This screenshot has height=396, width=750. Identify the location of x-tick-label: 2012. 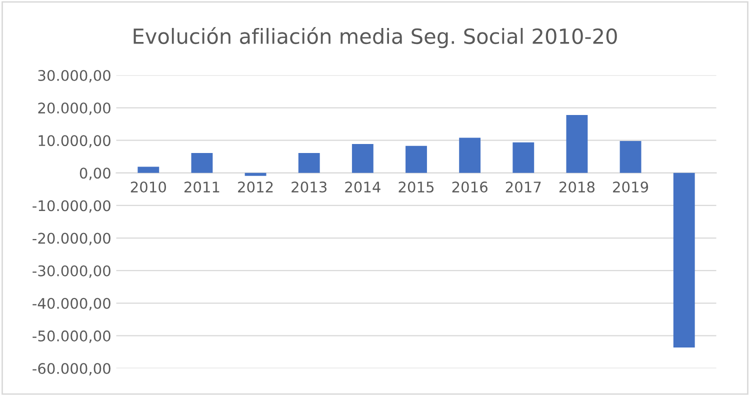
(255, 187).